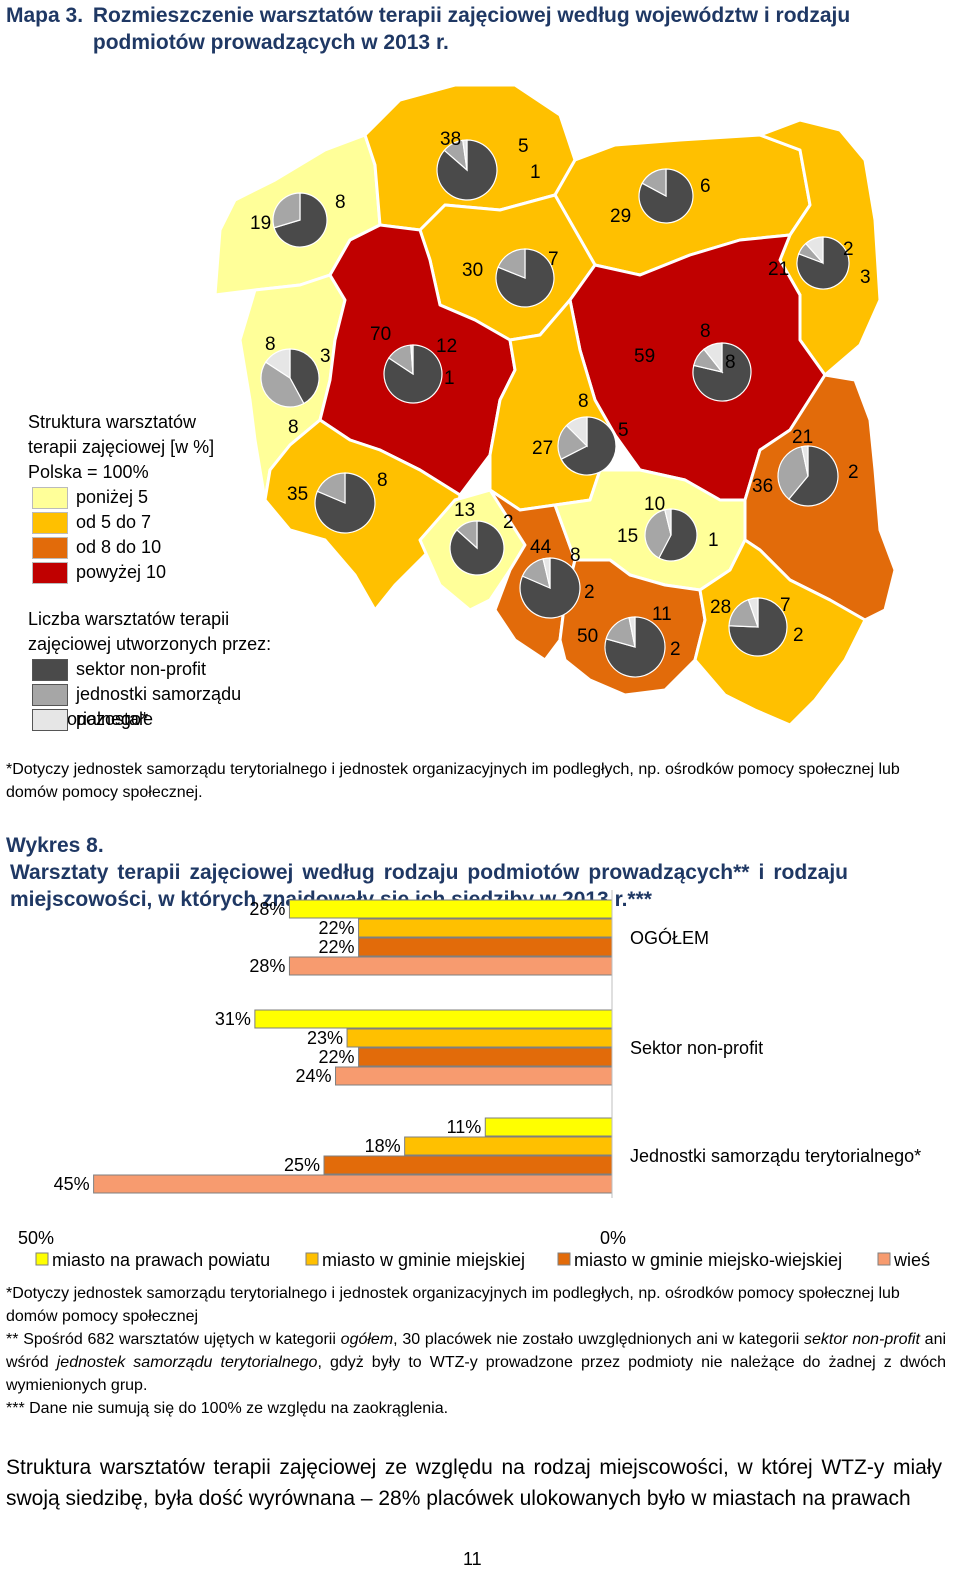 The height and width of the screenshot is (1578, 960). What do you see at coordinates (88, 472) in the screenshot?
I see `legend-title-line: Polska = 100%` at bounding box center [88, 472].